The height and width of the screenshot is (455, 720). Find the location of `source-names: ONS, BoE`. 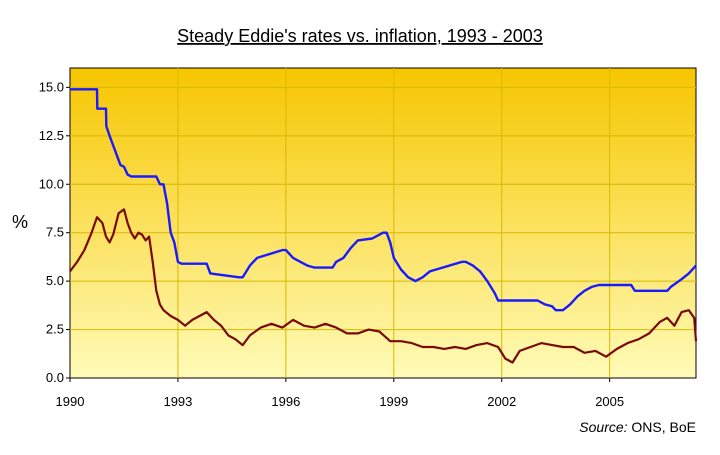

source-names: ONS, BoE is located at coordinates (662, 427).